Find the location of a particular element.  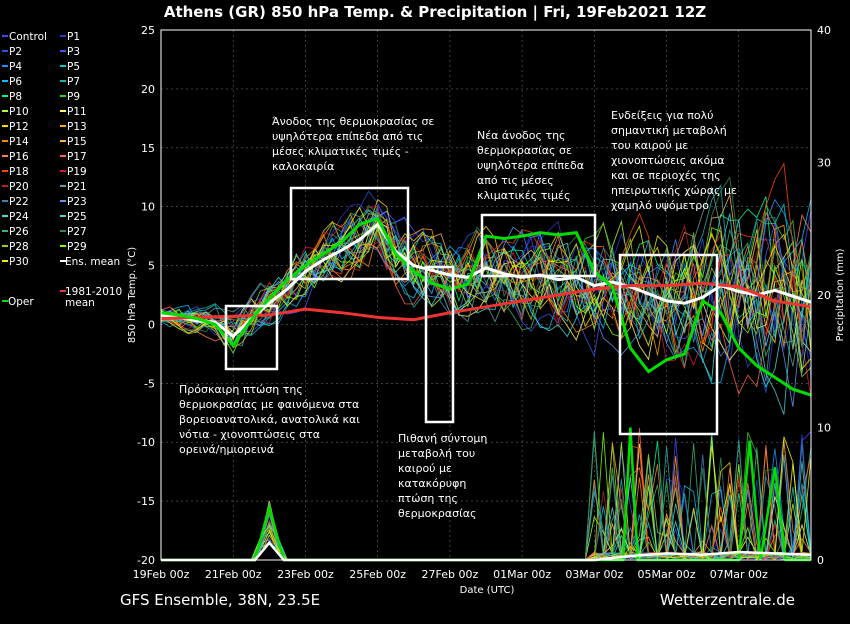

legend-label: P9 is located at coordinates (73, 97).